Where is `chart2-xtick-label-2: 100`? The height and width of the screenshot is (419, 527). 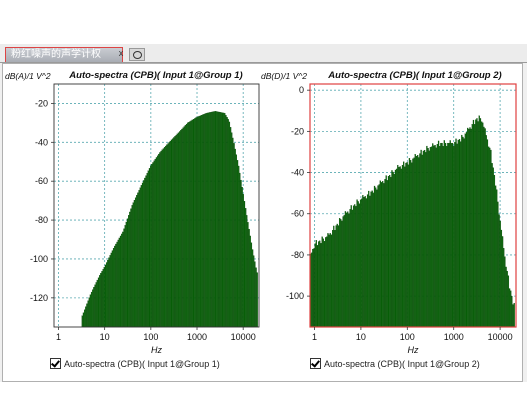 chart2-xtick-label-2: 100 is located at coordinates (407, 337).